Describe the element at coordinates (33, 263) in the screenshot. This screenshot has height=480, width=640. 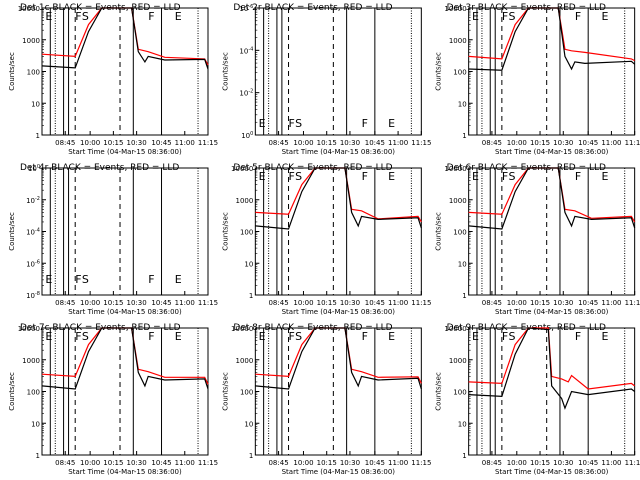
I see `y-tick-label: 10⁻⁶` at that location.